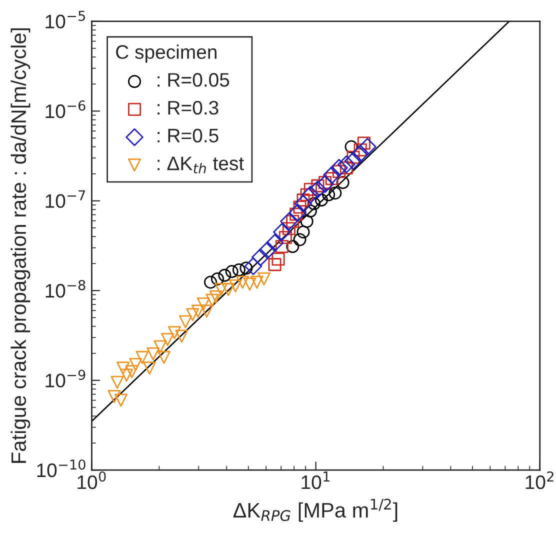 This screenshot has width=556, height=533. I want to click on y-axis-title: Fatigue crack propagation rate : da/dN[m/cycle], so click(20, 245).